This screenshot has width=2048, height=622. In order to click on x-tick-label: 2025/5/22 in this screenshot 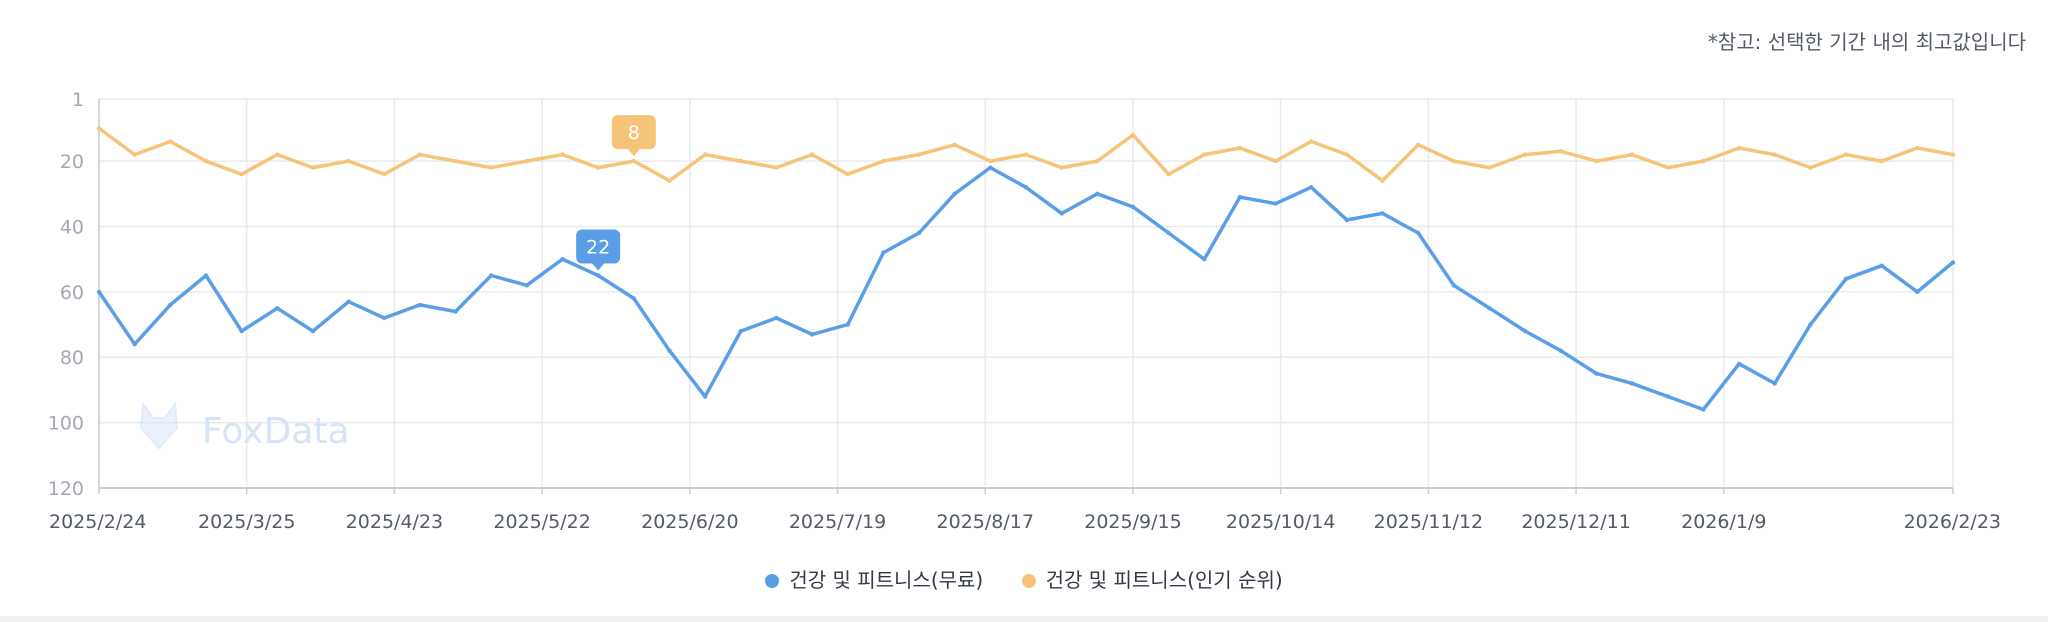, I will do `click(541, 522)`.